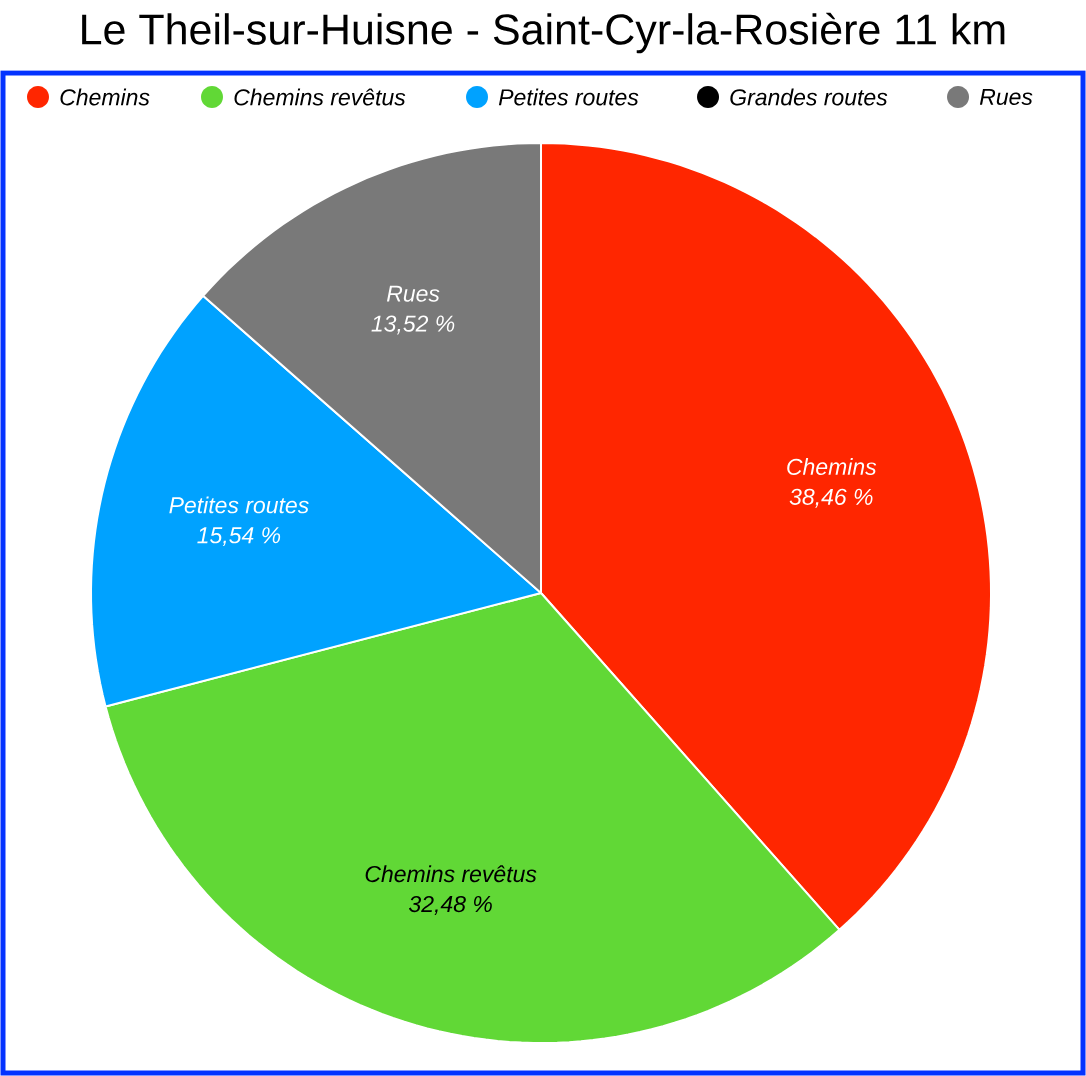 Image resolution: width=1086 pixels, height=1076 pixels. Describe the element at coordinates (831, 498) in the screenshot. I see `data-label: 38,46 %` at that location.